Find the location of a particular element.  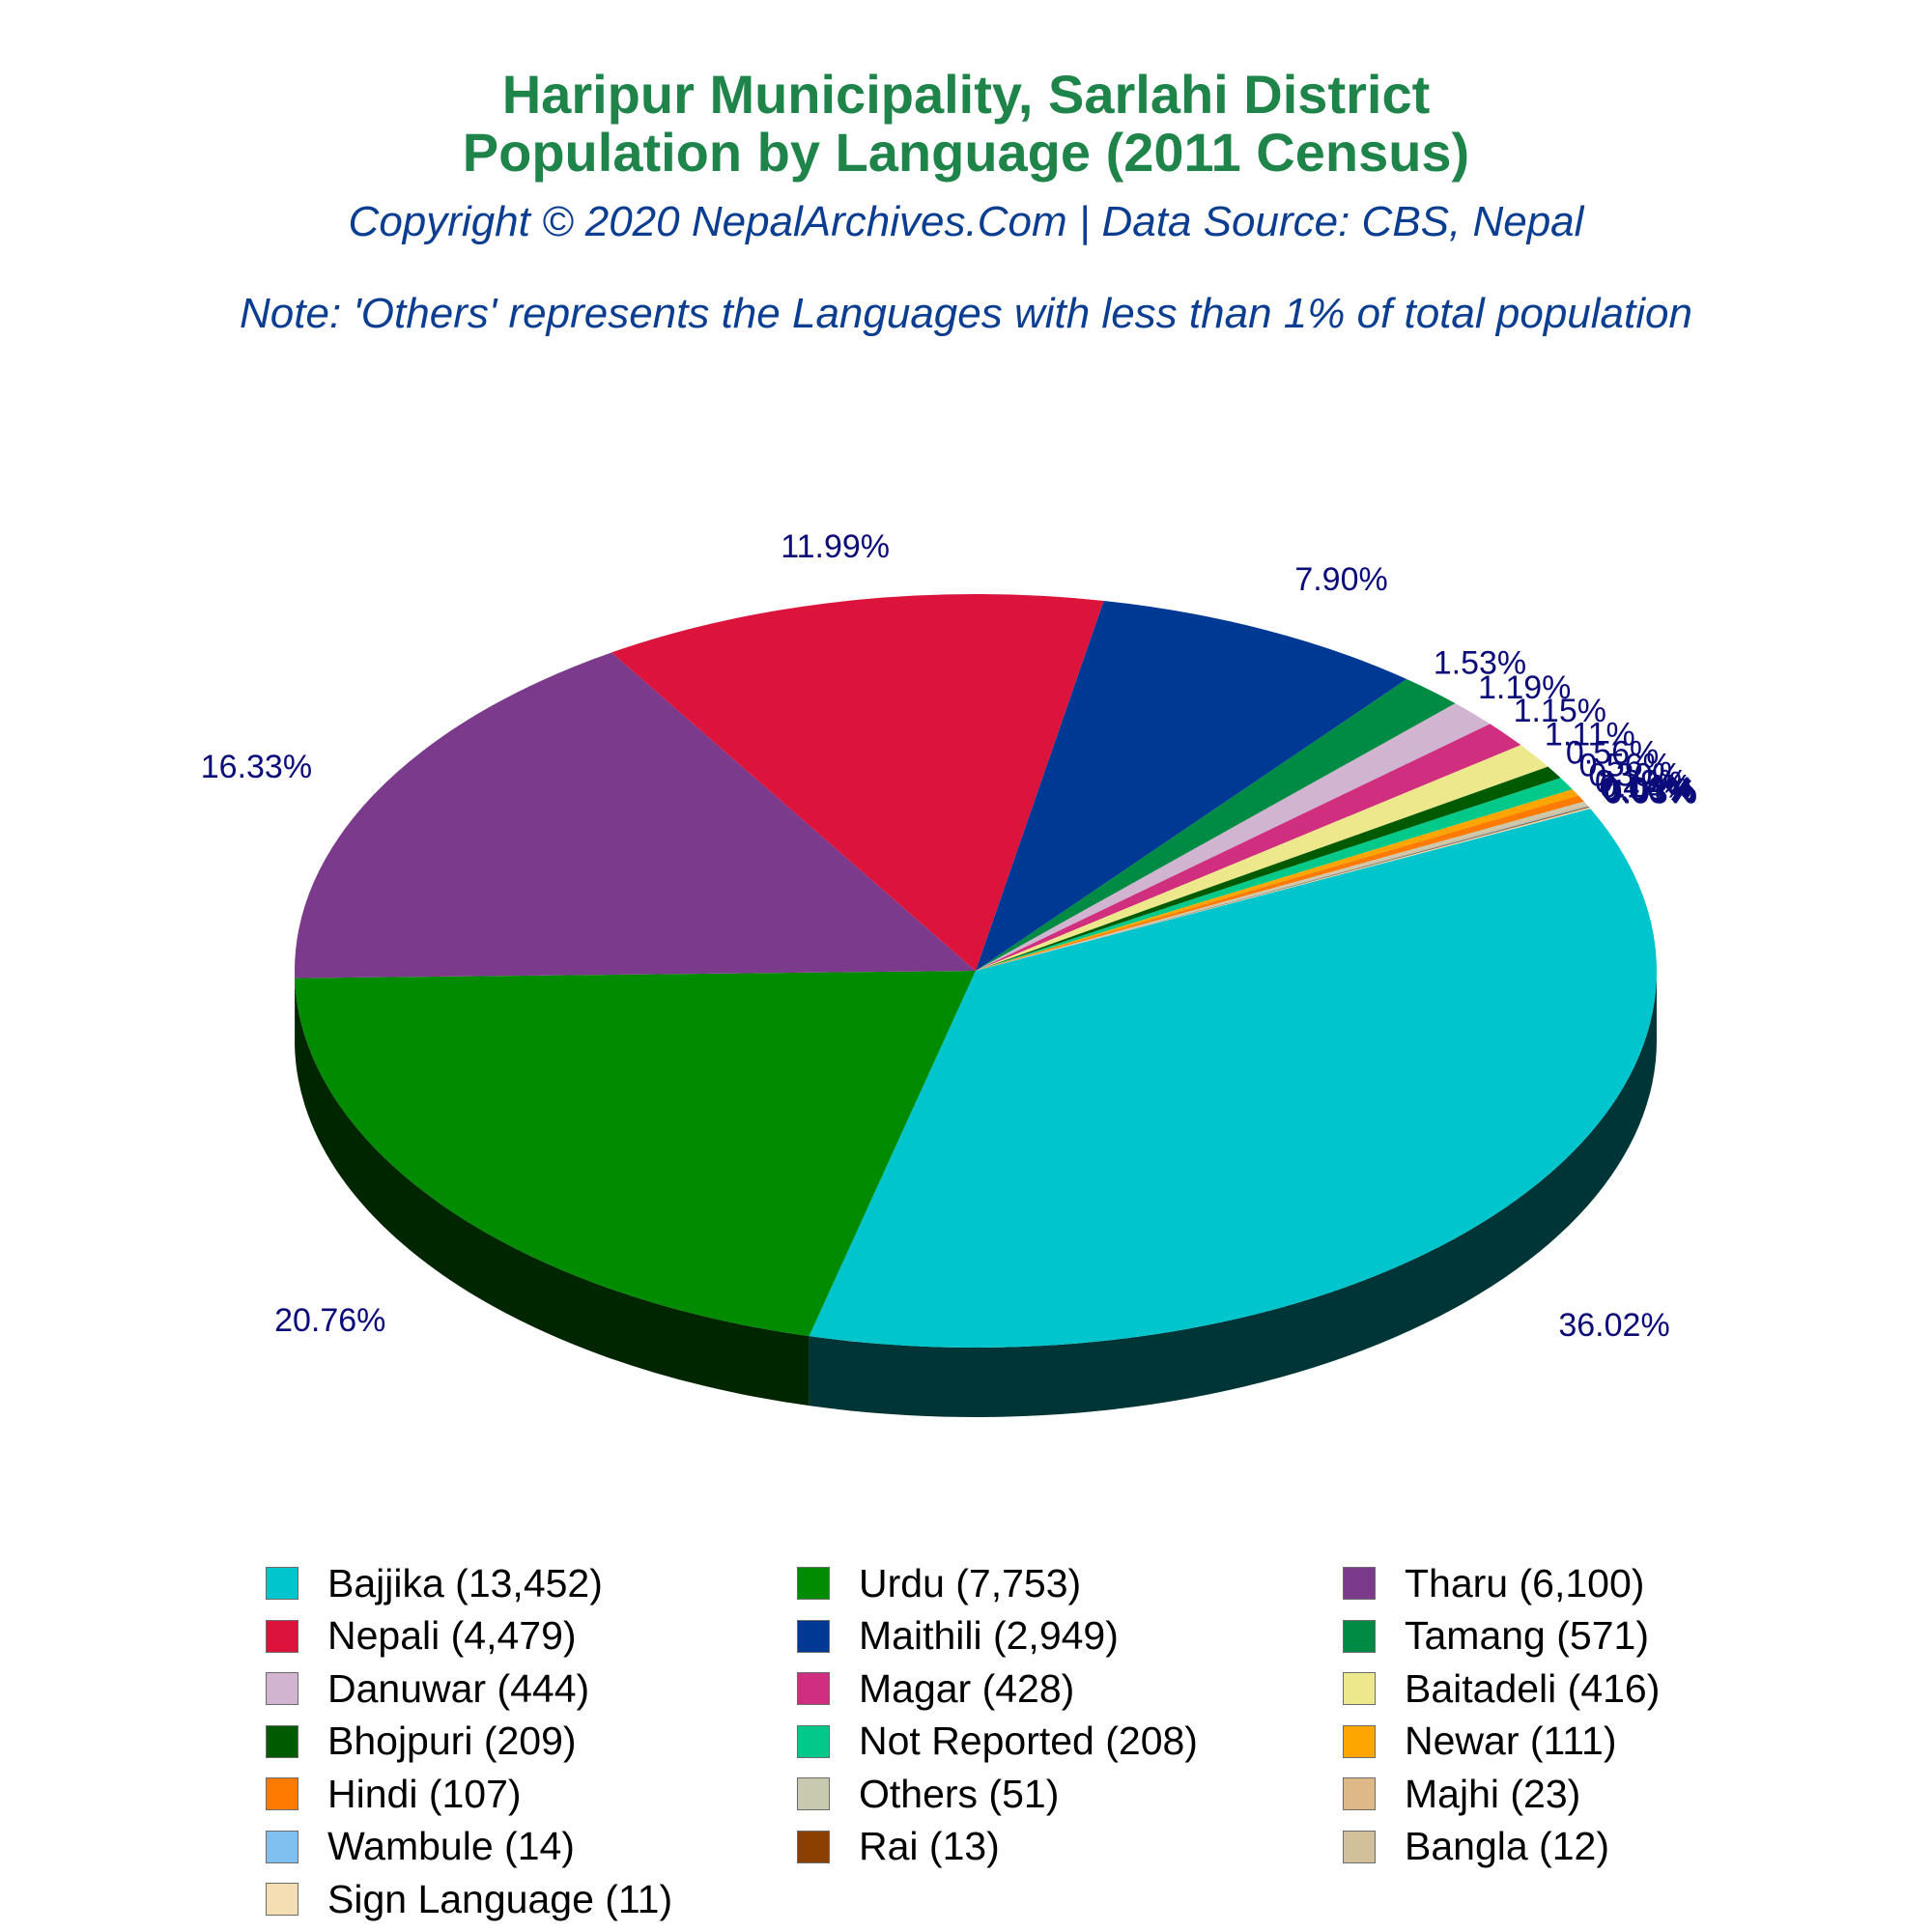

pie-label-bangla: 0.03% is located at coordinates (1650, 792).